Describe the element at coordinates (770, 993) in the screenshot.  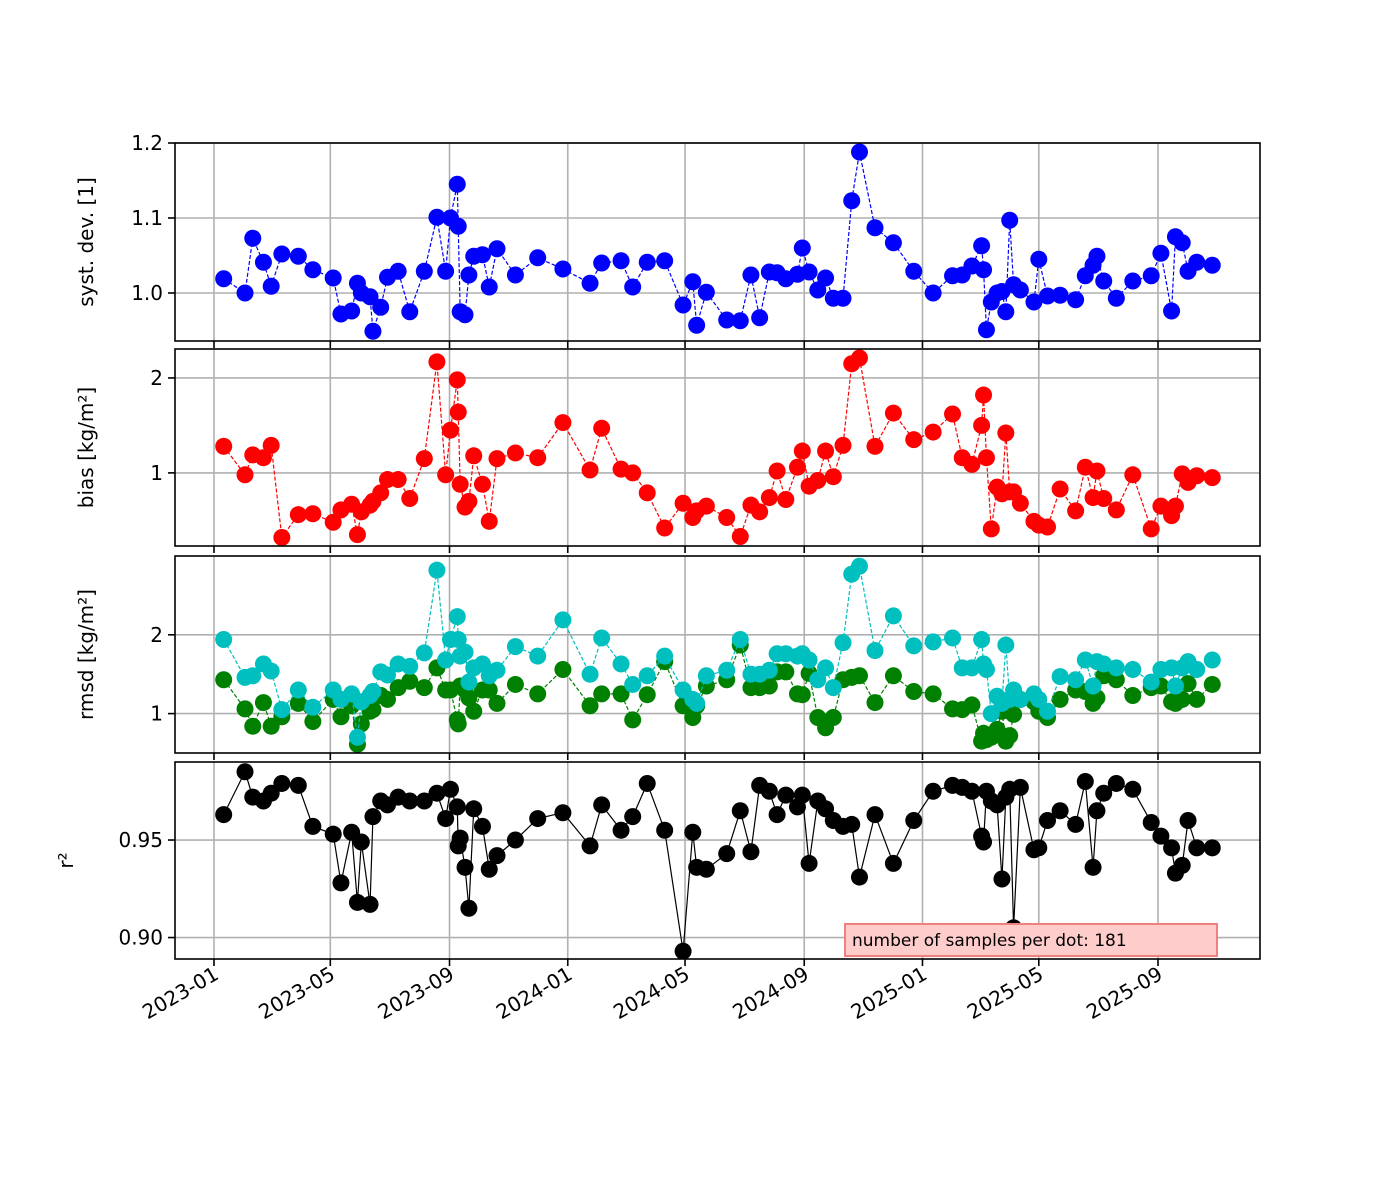
I see `x-tick-label: 2024-09` at that location.